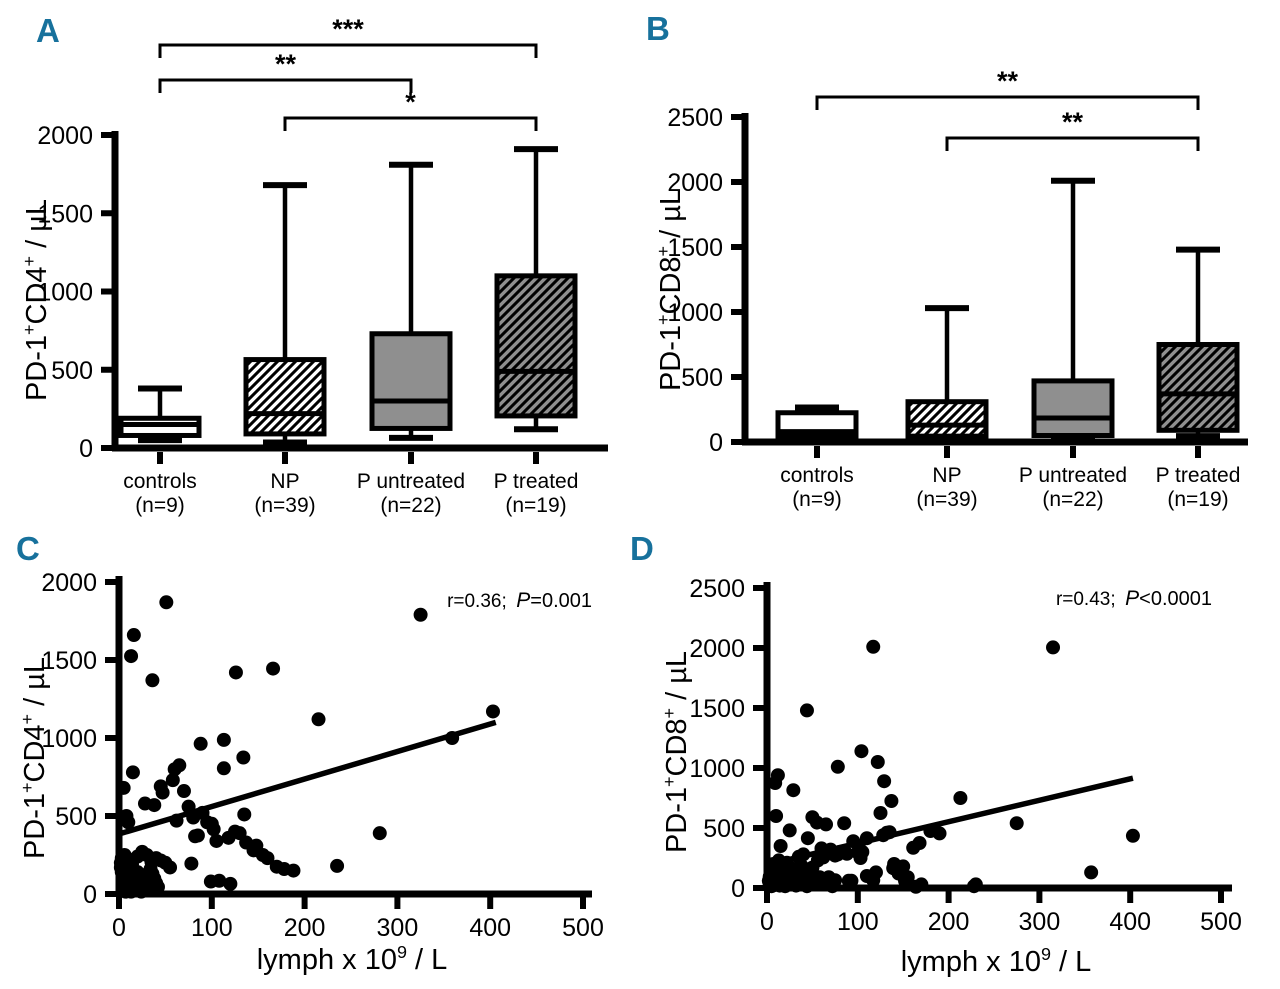 The image size is (1280, 989). What do you see at coordinates (305, 928) in the screenshot?
I see `x-tick-label: 200` at bounding box center [305, 928].